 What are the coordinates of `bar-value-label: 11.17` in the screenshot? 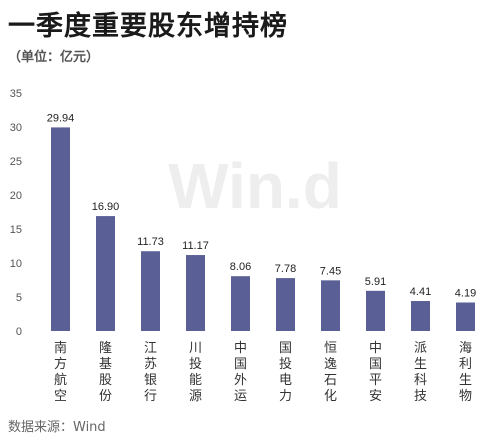 It's located at (195, 246).